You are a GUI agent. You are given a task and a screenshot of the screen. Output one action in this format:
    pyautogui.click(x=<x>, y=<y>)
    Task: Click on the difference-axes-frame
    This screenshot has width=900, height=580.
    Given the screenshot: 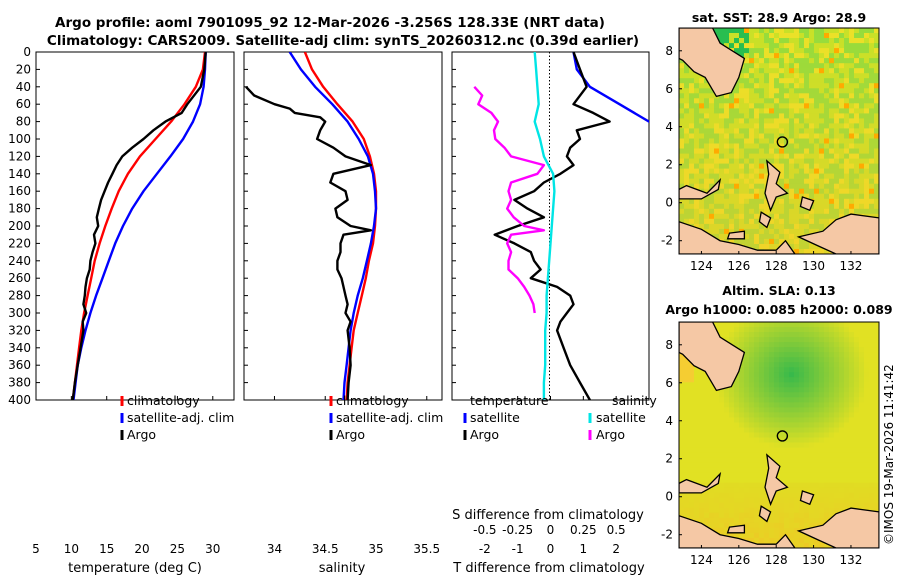 What is the action you would take?
    pyautogui.click(x=550, y=226)
    